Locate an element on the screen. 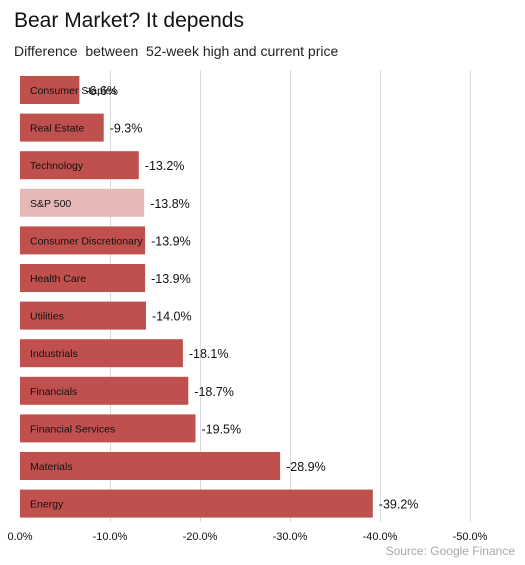  bar-value-label: -6.6% is located at coordinates (101, 91).